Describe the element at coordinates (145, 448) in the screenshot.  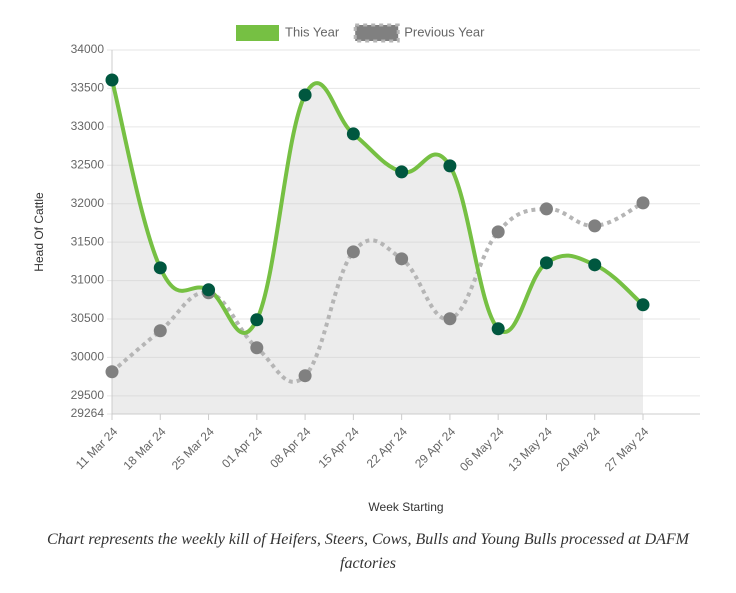
I see `x-tick-label: 18 Mar 24` at that location.